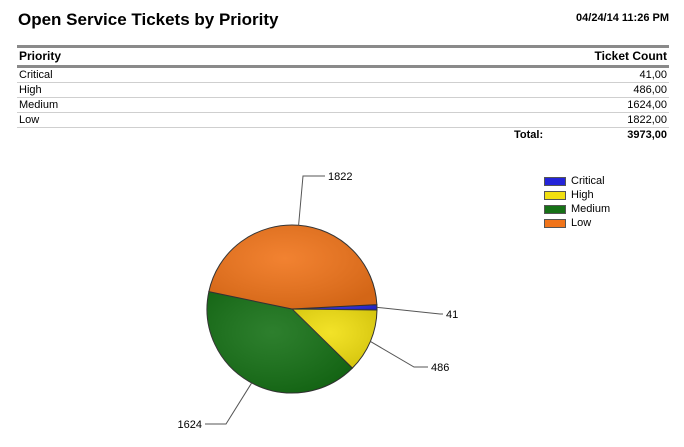 The width and height of the screenshot is (684, 447). What do you see at coordinates (588, 181) in the screenshot?
I see `legend-label: Critical` at bounding box center [588, 181].